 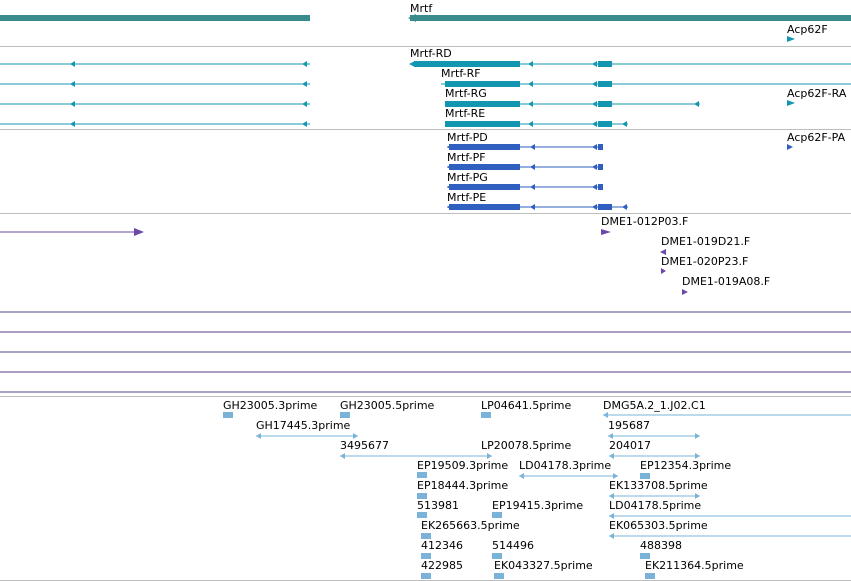 I want to click on est-label: EP18444.3prime, so click(x=462, y=485).